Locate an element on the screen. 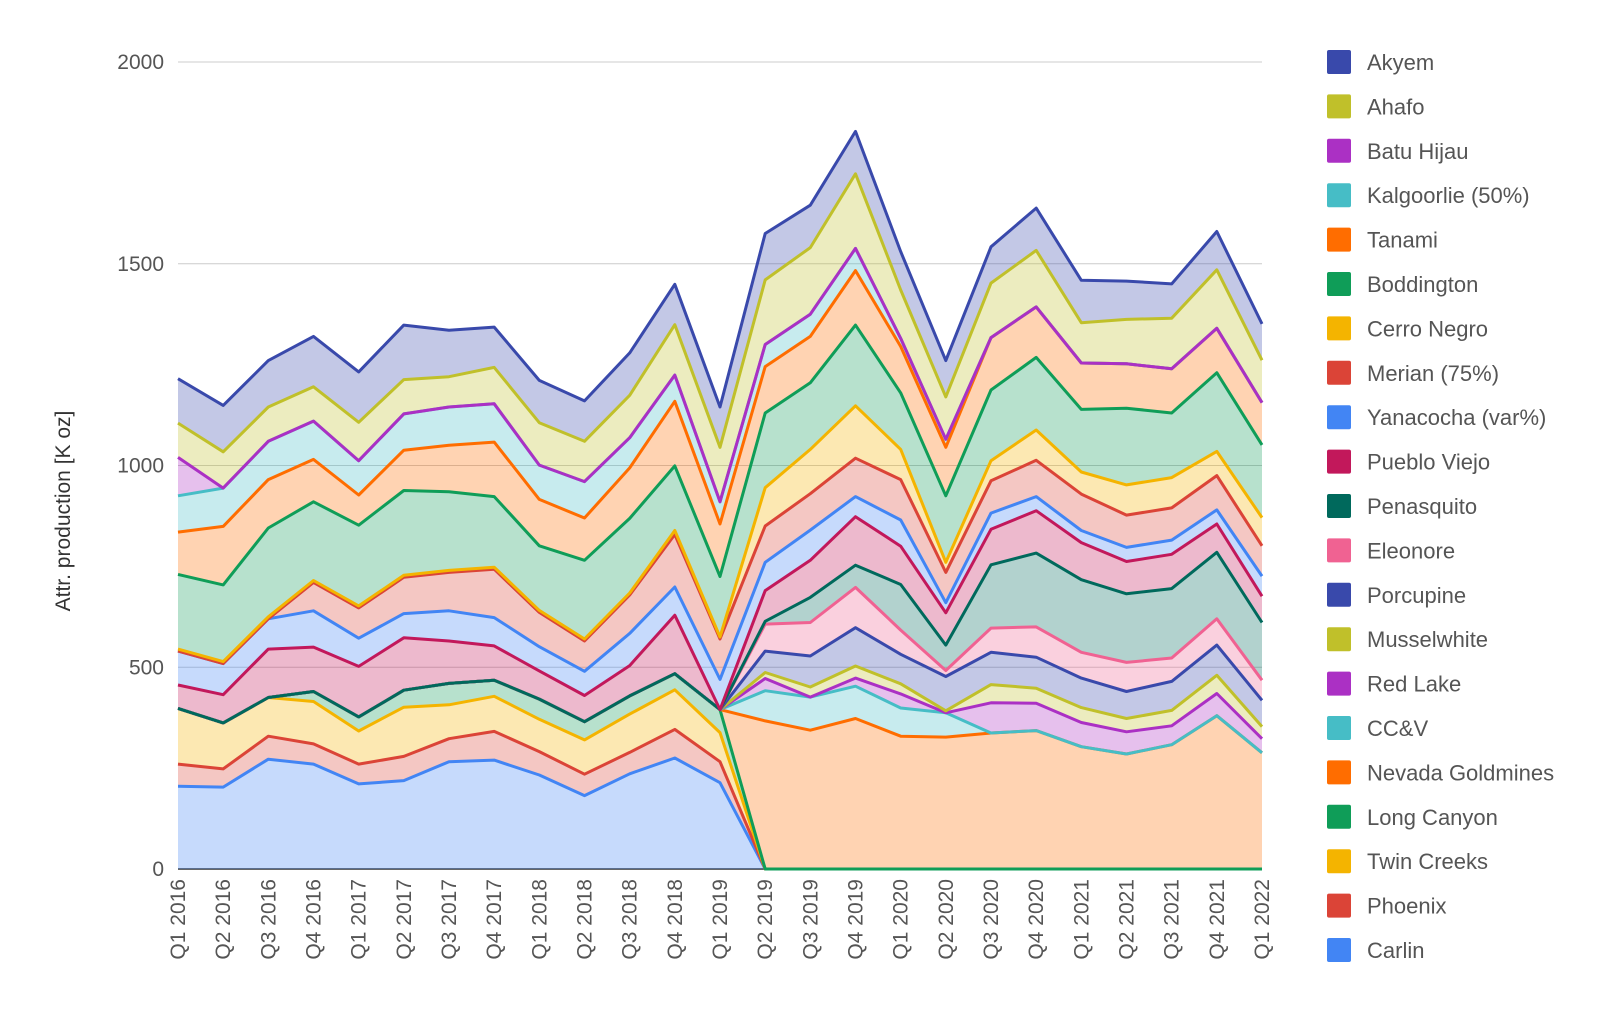 The image size is (1608, 1018). legend-label: CC&V is located at coordinates (1397, 728).